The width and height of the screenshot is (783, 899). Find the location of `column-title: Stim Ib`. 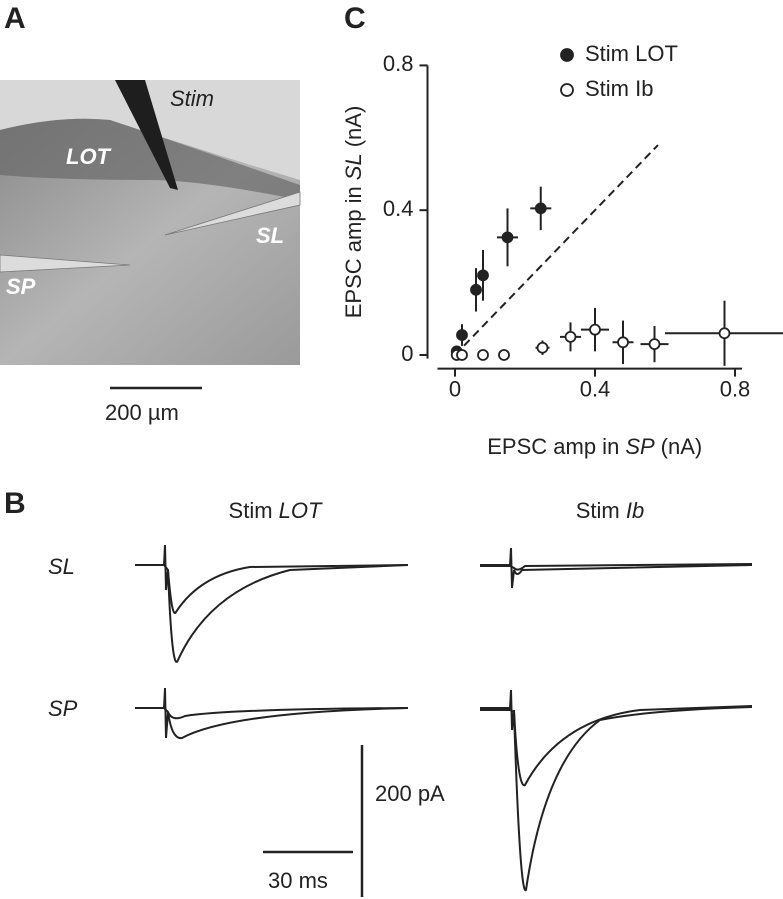

column-title: Stim Ib is located at coordinates (610, 510).